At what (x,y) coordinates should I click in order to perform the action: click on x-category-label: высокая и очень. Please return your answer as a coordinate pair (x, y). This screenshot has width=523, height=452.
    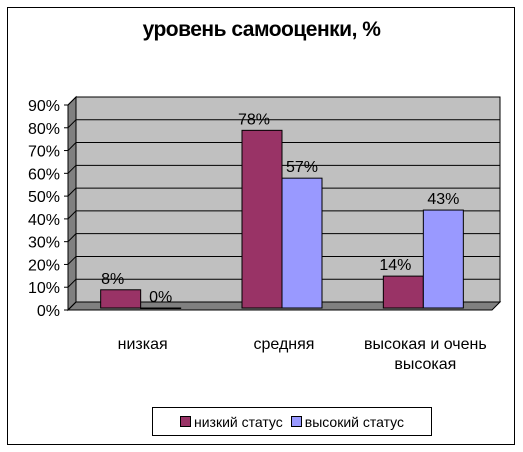
    Looking at the image, I should click on (425, 344).